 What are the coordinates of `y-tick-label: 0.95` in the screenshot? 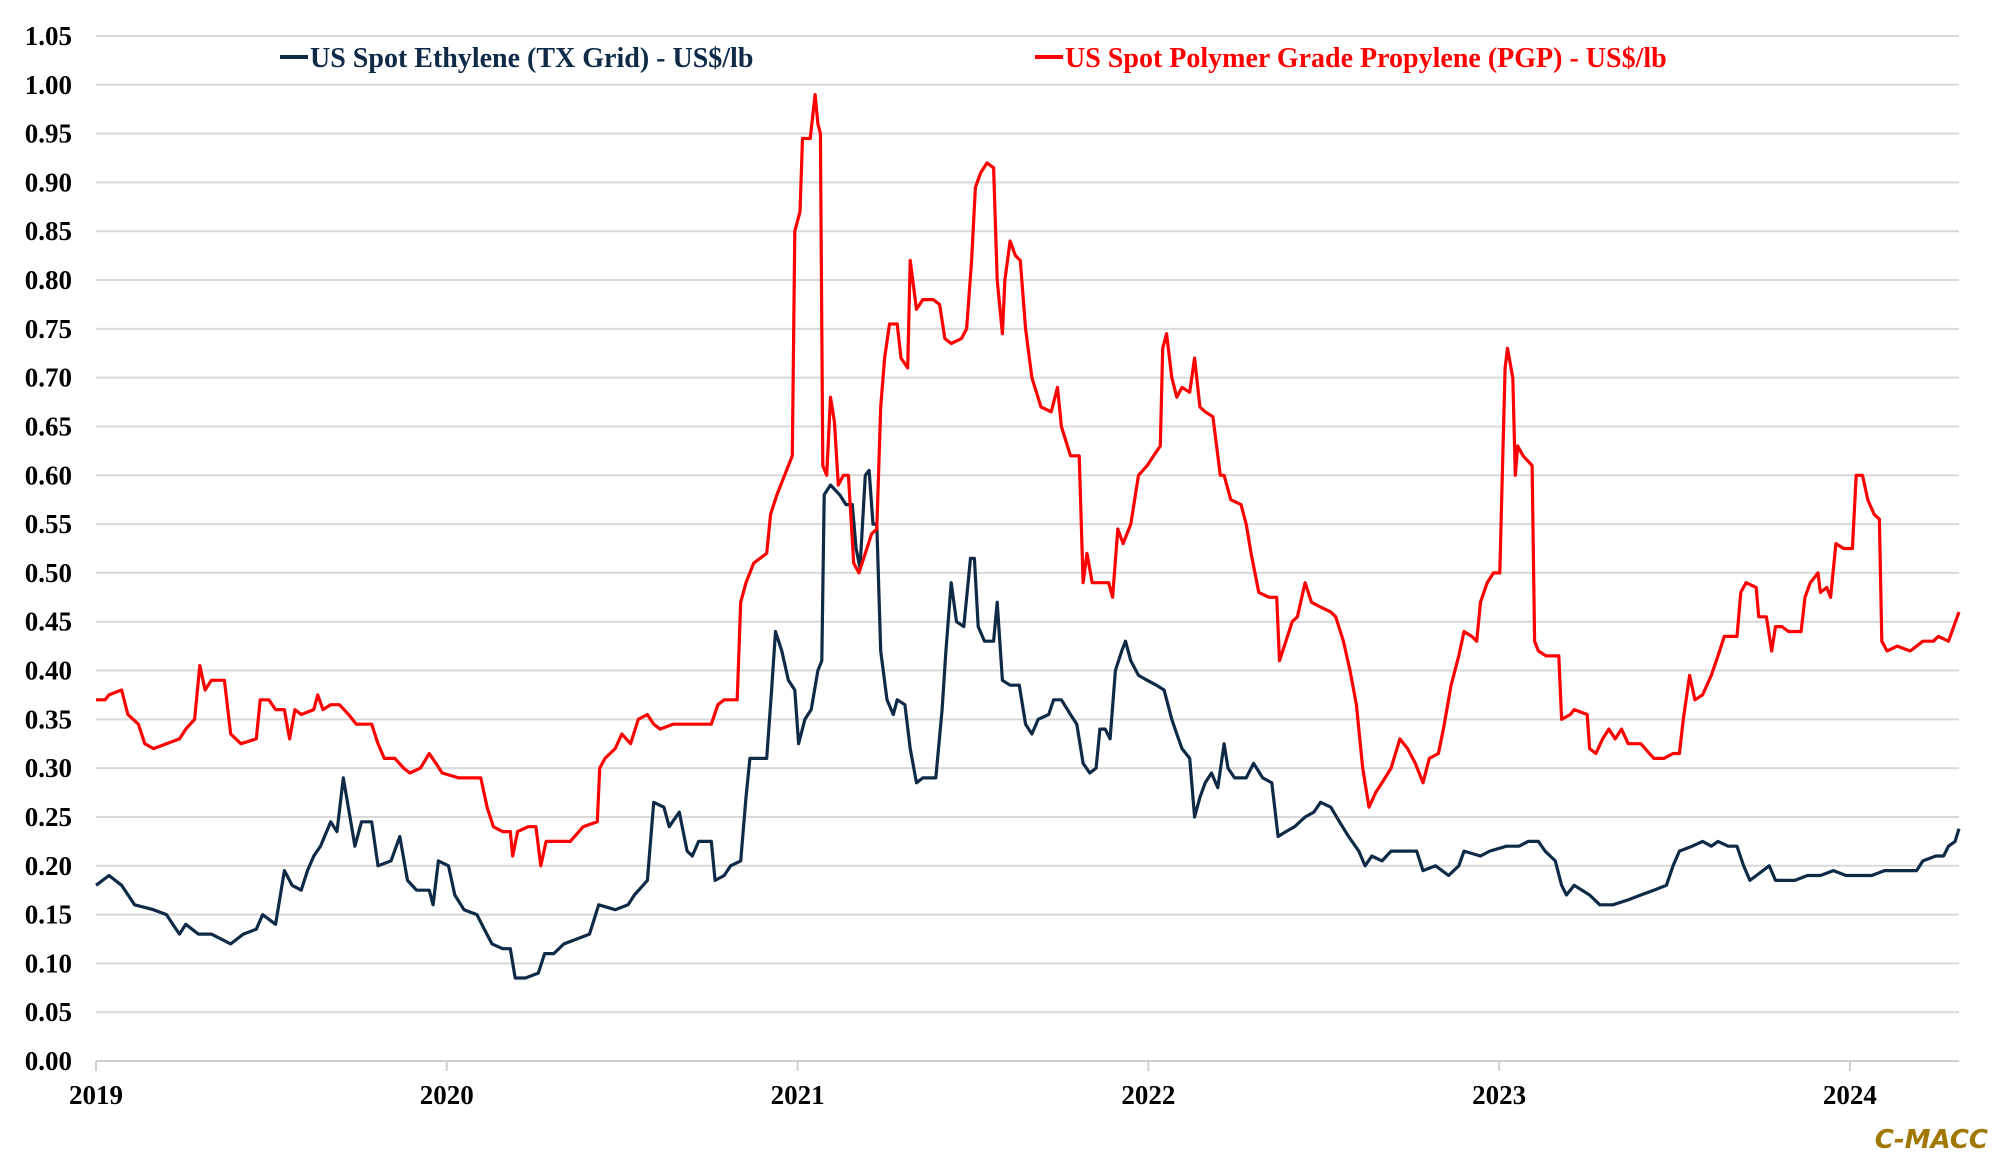 It's located at (48, 134).